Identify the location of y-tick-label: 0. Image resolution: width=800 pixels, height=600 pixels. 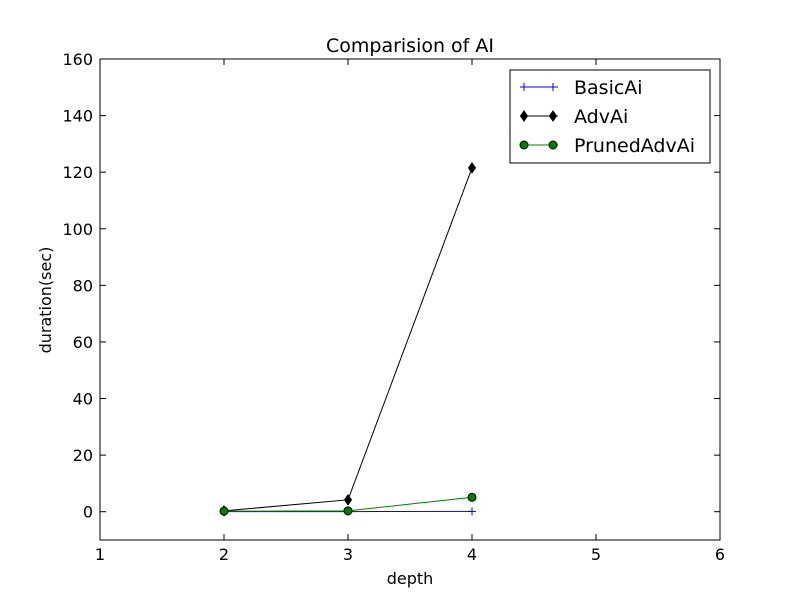
(88, 512).